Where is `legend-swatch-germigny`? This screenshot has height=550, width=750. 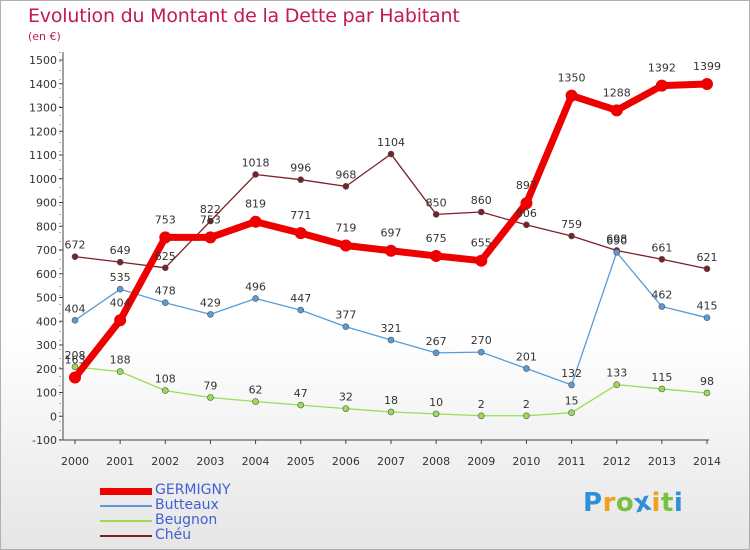
legend-swatch-germigny is located at coordinates (126, 491).